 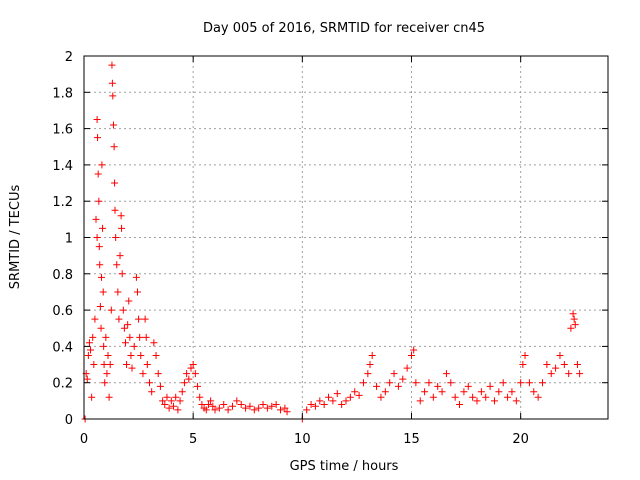 What do you see at coordinates (62, 384) in the screenshot?
I see `y-tick-label: 0.2` at bounding box center [62, 384].